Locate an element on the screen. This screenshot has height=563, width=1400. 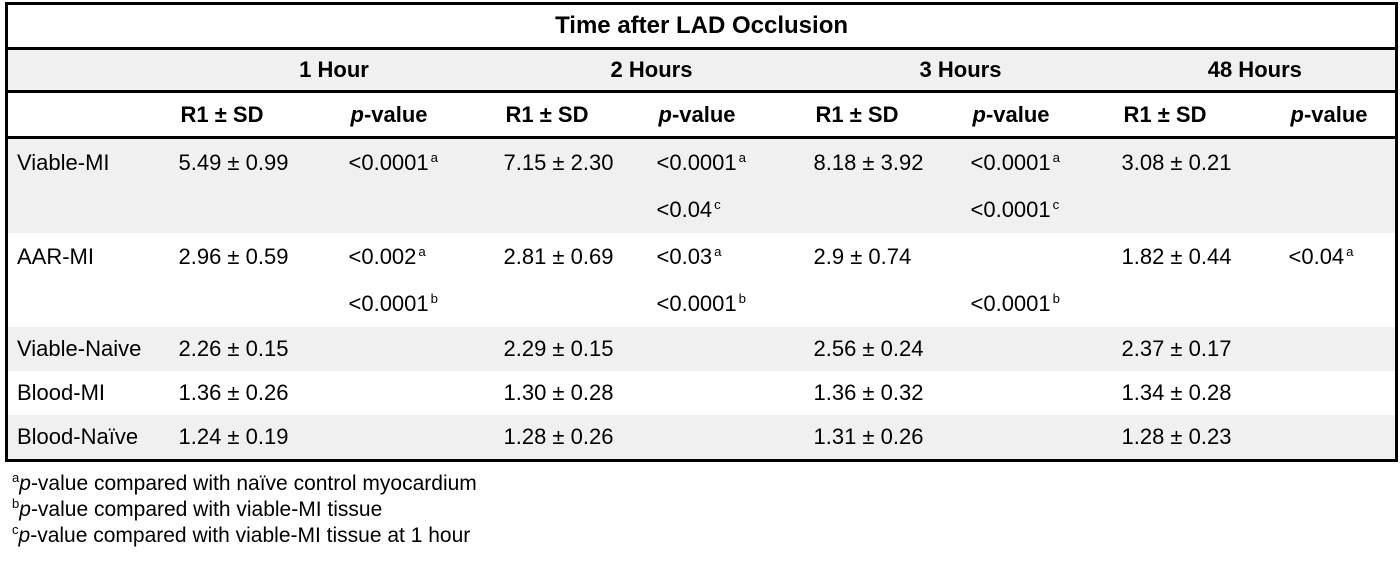
p-value-cell: <0.0001 a is located at coordinates (419, 186).